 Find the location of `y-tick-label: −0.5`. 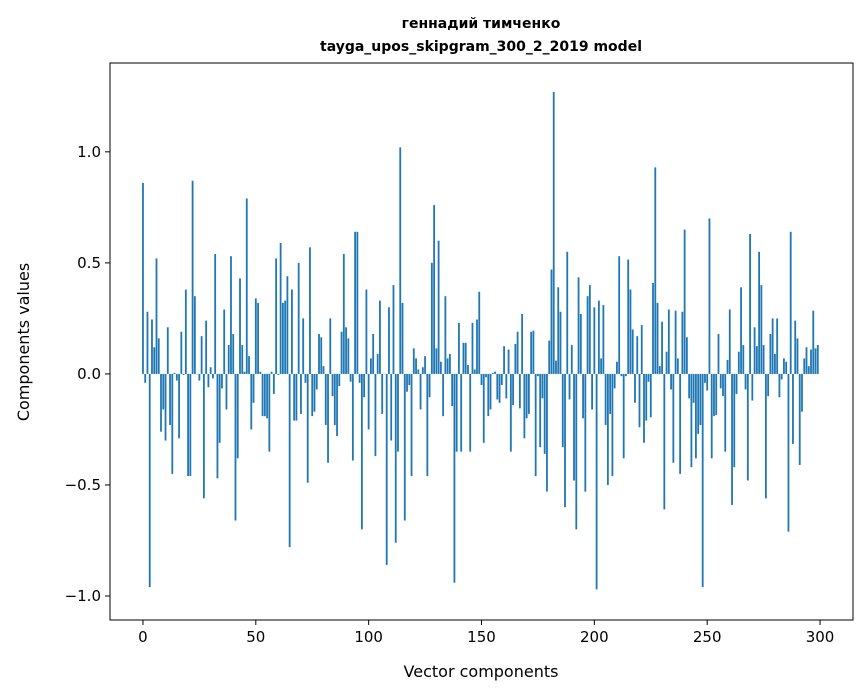

y-tick-label: −0.5 is located at coordinates (83, 485).